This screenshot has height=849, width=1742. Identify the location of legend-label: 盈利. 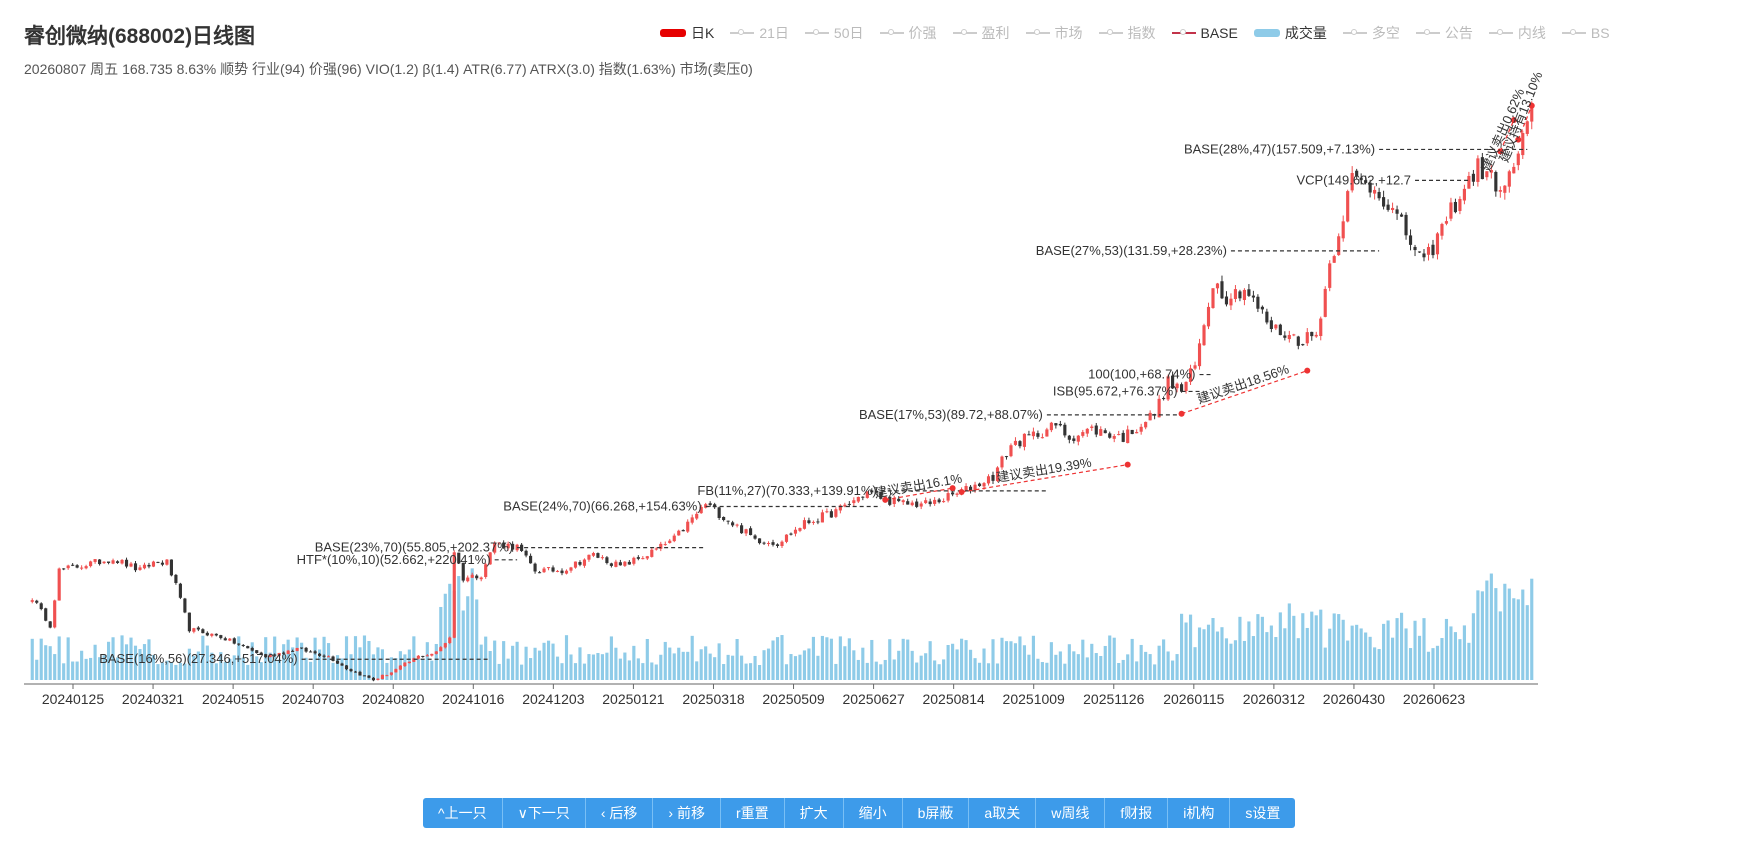
(995, 33).